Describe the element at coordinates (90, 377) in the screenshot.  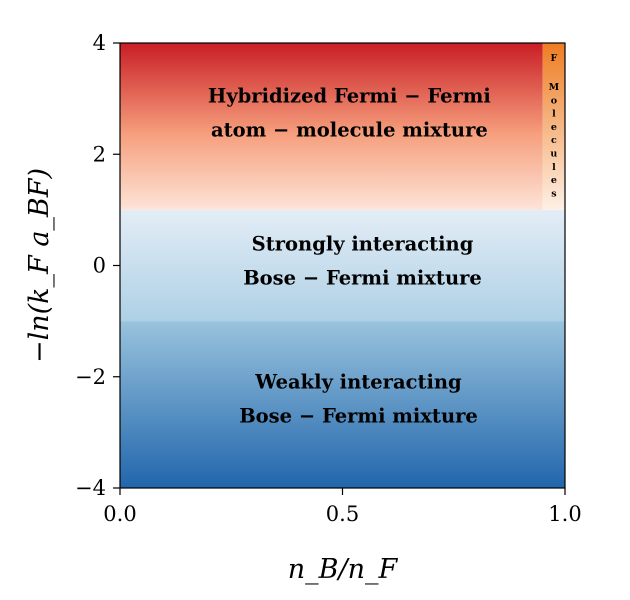
I see `y-tick-label: −2` at that location.